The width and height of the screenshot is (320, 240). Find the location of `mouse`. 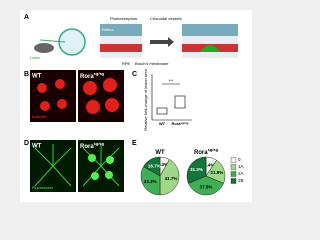

mouse is located at coordinates (44, 48).